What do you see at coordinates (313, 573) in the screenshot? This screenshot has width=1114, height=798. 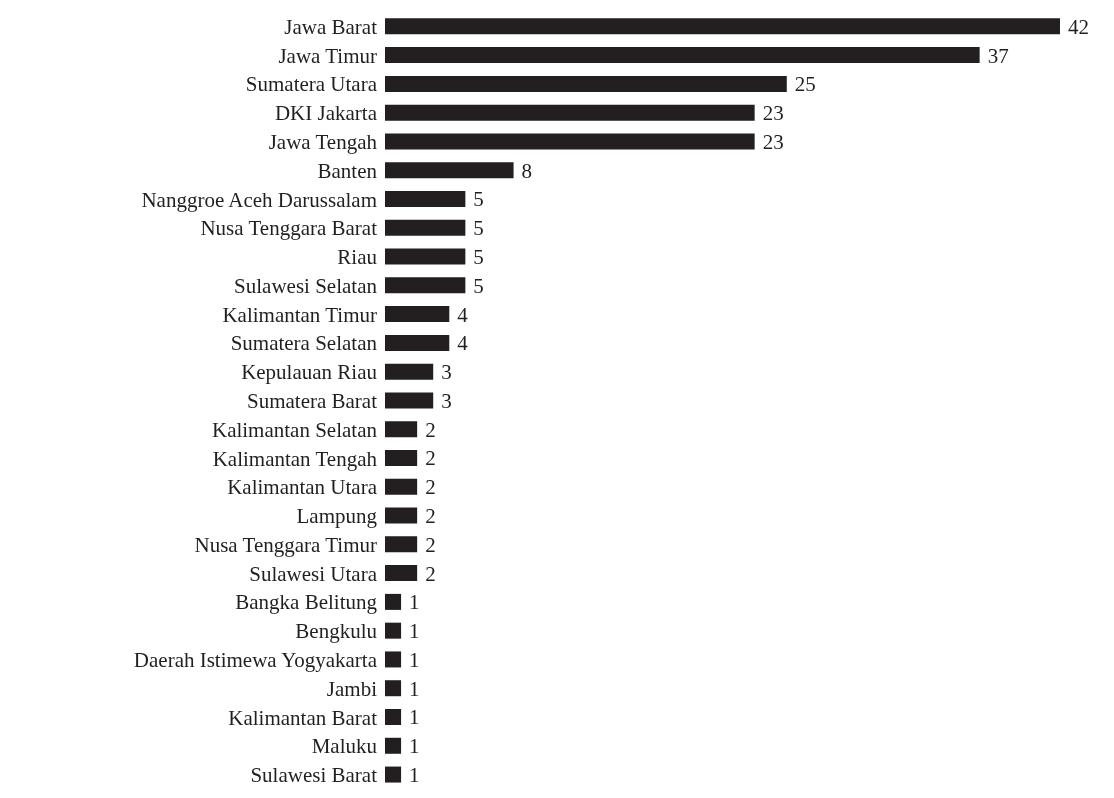 I see `y-tick-label: Sulawesi Utara` at bounding box center [313, 573].